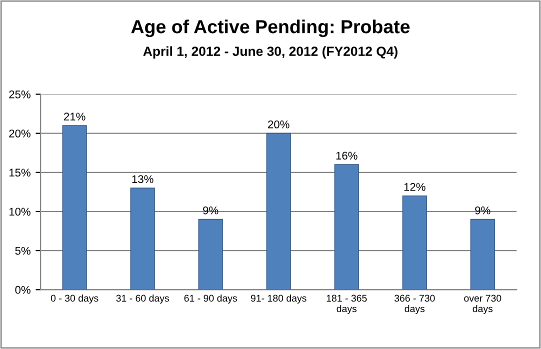 This screenshot has height=349, width=541. What do you see at coordinates (19, 172) in the screenshot?
I see `y-tick-label: 15%` at bounding box center [19, 172].